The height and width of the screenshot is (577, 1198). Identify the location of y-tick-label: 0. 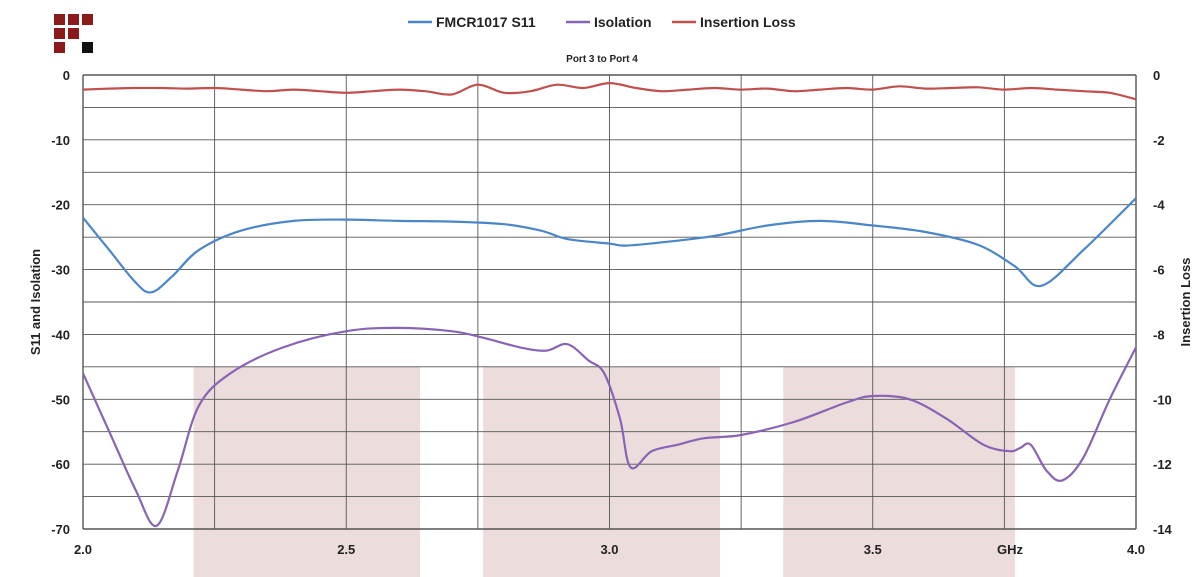
(66, 75).